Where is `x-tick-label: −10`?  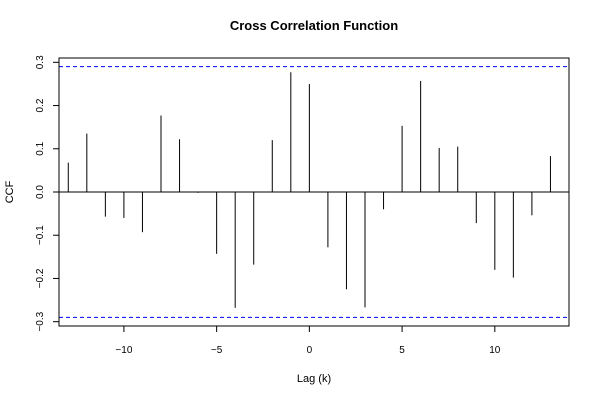 x-tick-label: −10 is located at coordinates (123, 350).